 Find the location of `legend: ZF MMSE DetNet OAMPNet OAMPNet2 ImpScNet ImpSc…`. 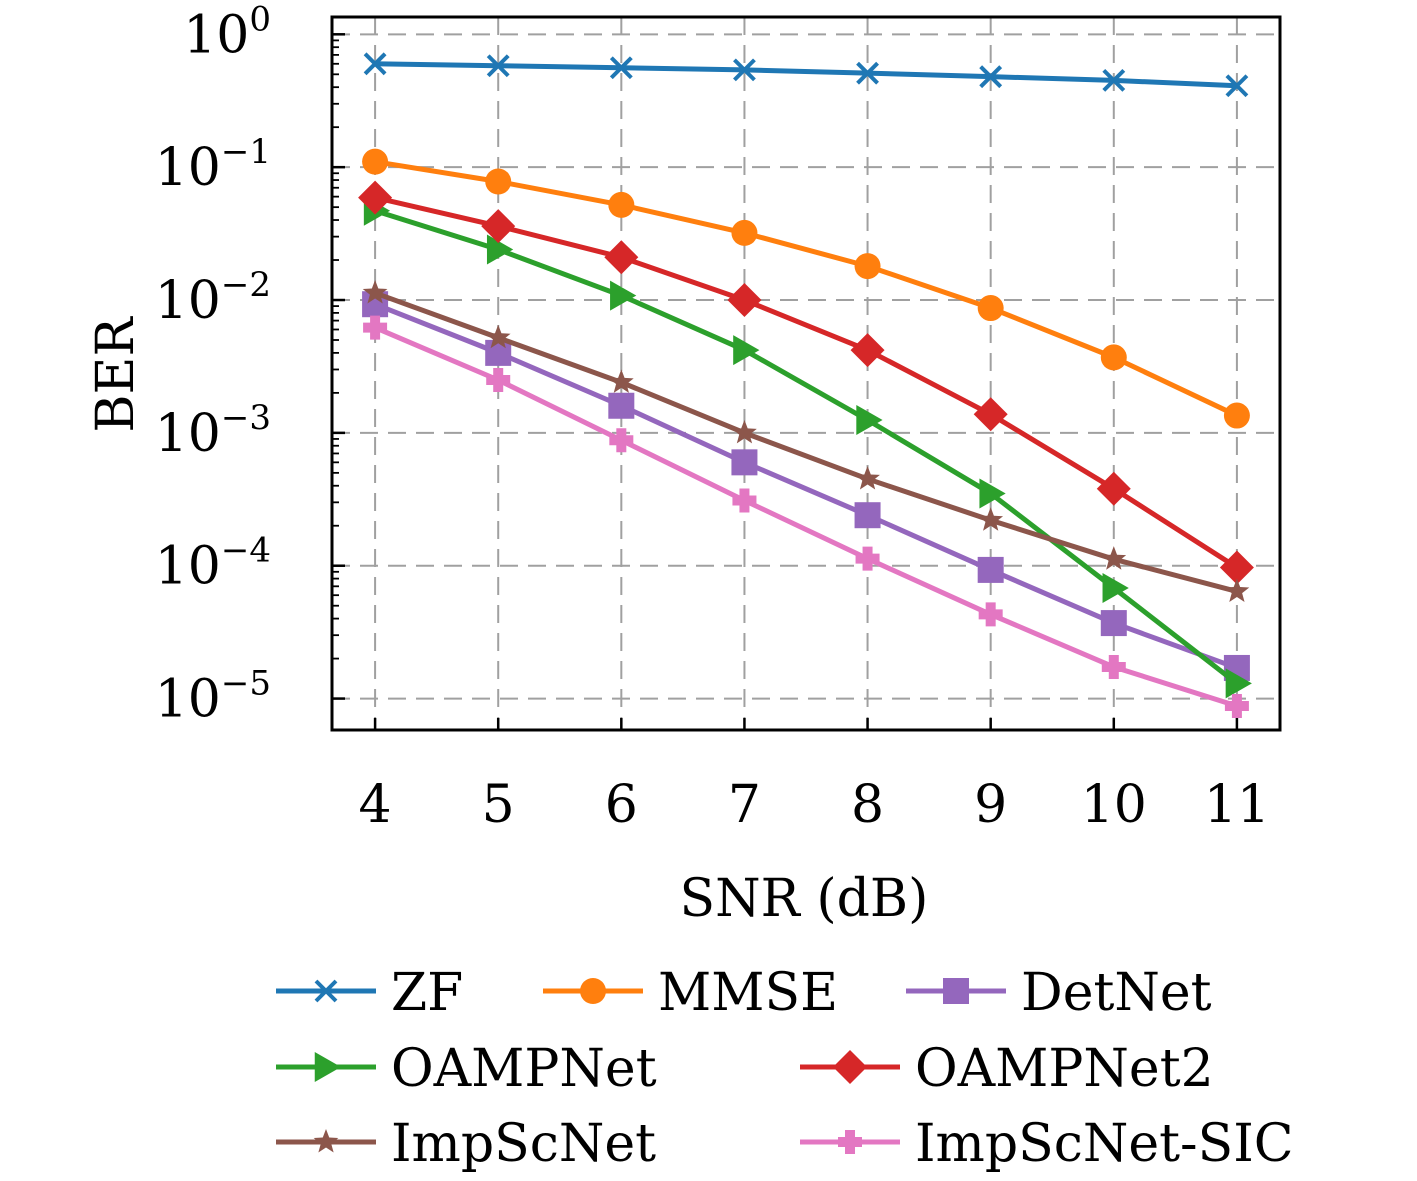

legend: ZF MMSE DetNet OAMPNet OAMPNet2 ImpScNet ImpSc… is located at coordinates (785, 1068).